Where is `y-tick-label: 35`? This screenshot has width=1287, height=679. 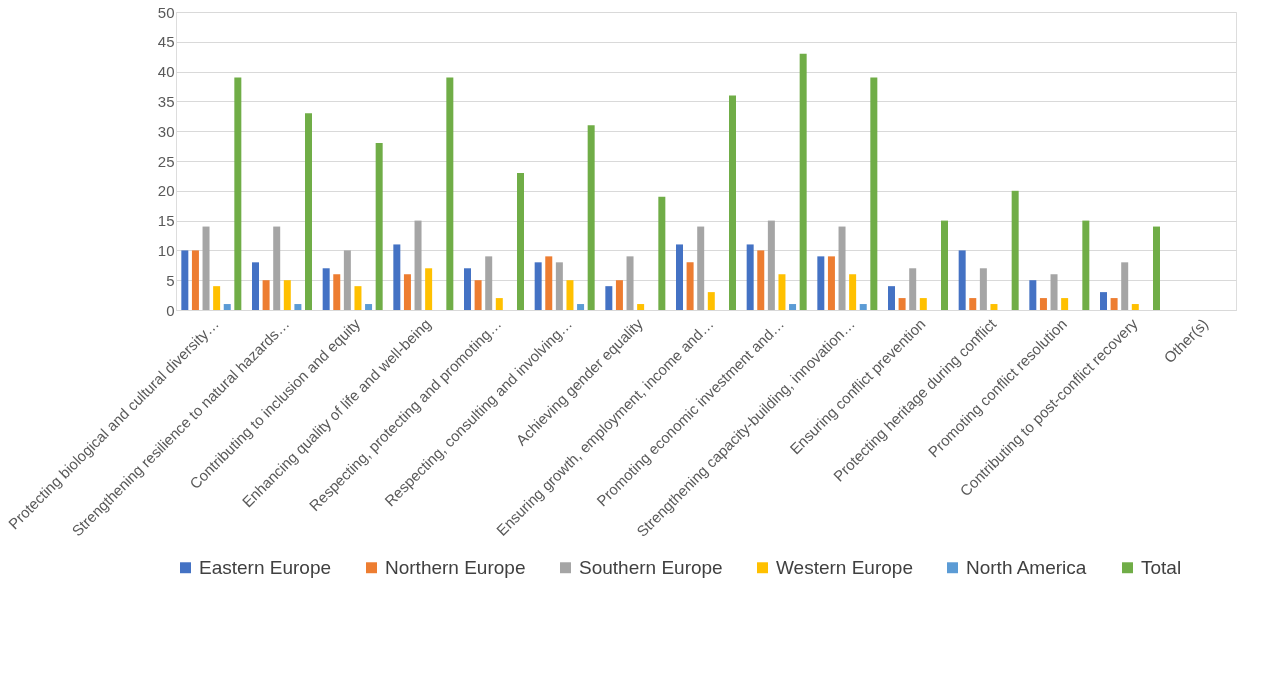 y-tick-label: 35 is located at coordinates (166, 101).